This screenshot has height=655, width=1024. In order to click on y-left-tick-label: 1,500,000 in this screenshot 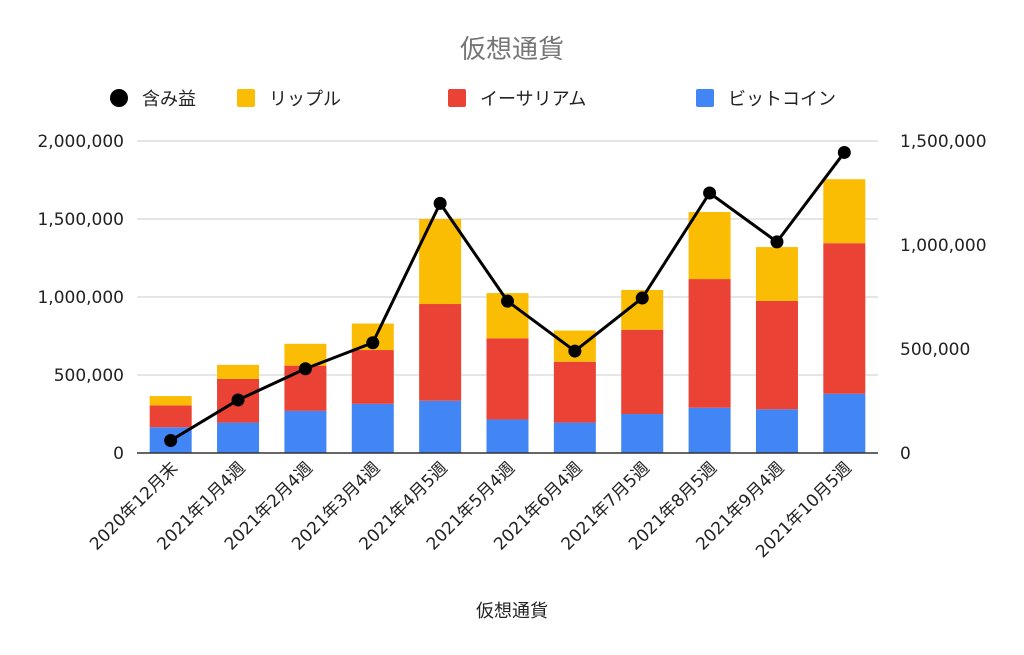, I will do `click(80, 220)`.